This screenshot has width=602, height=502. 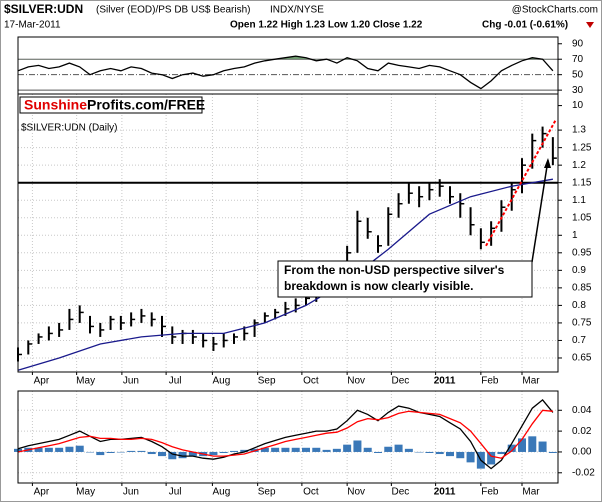 What do you see at coordinates (445, 492) in the screenshot?
I see `x-tick-label: 2011` at bounding box center [445, 492].